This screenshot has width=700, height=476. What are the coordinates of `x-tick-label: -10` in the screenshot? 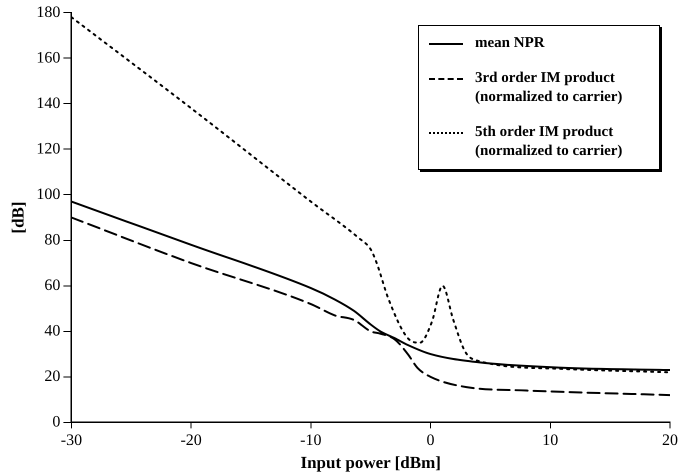 It's located at (311, 441).